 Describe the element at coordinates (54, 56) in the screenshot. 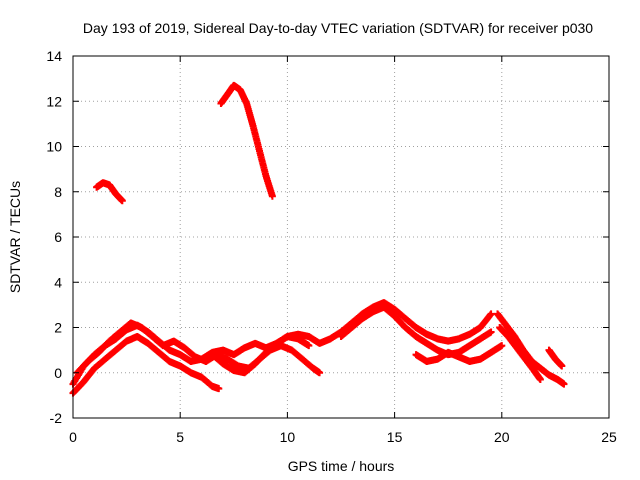

I see `y-tick-label: 14` at that location.